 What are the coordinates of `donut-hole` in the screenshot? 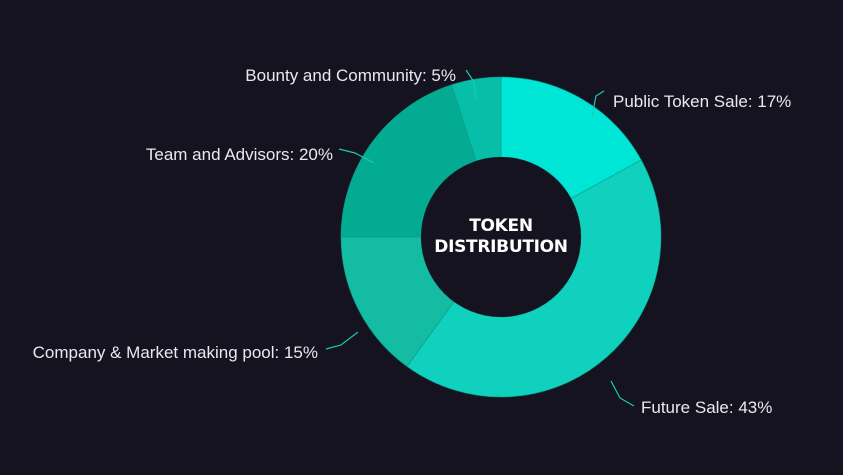 It's located at (501, 237).